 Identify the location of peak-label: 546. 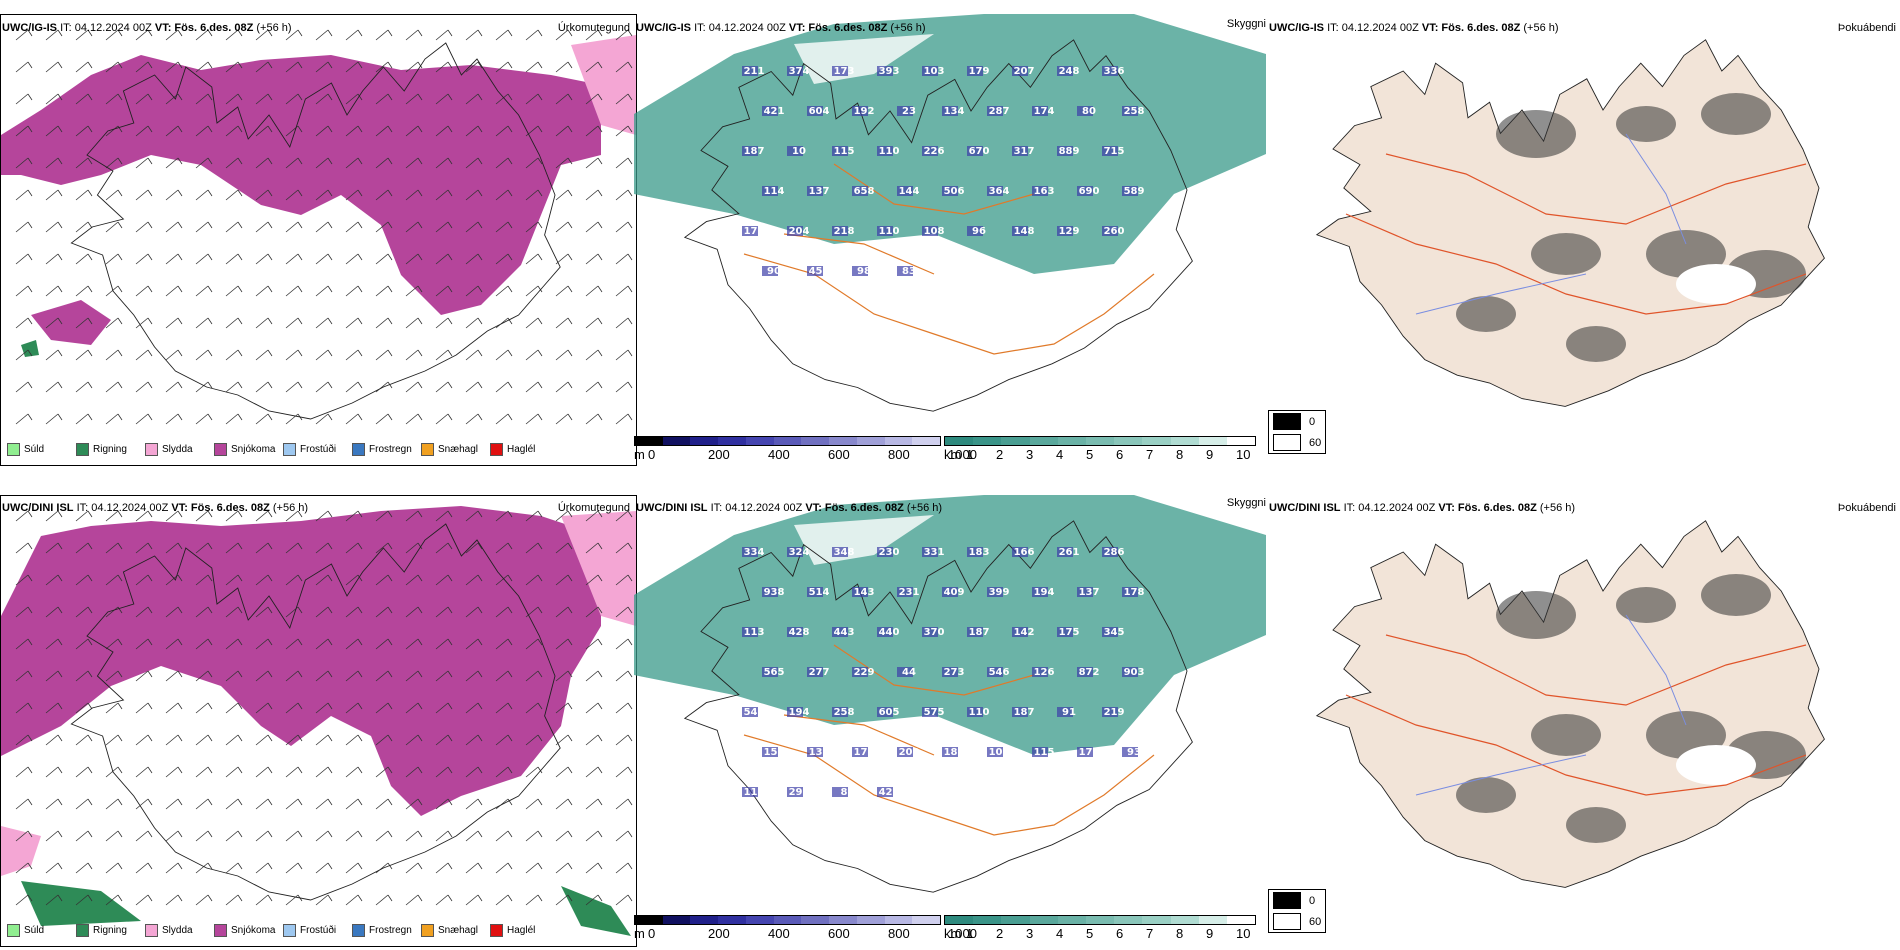
(999, 672).